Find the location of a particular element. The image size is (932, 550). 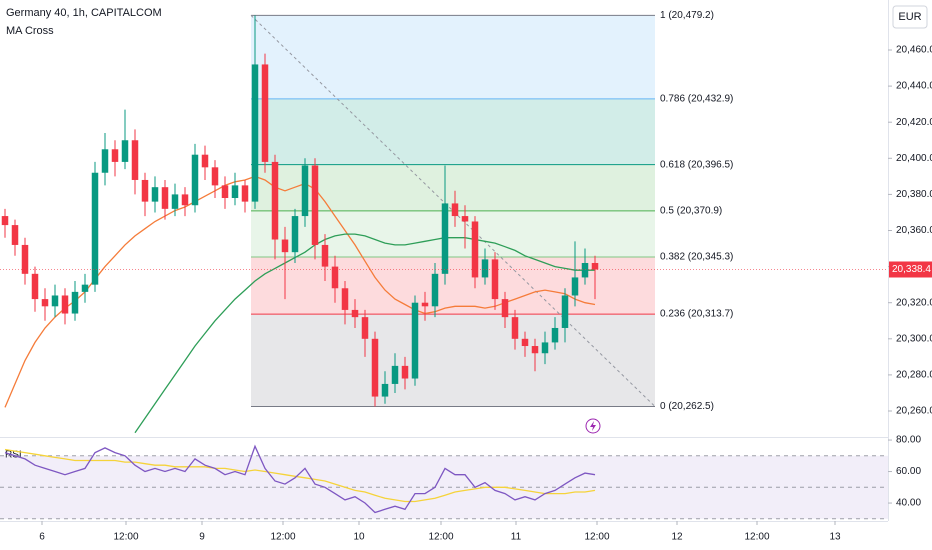

x-tick-label: 9 is located at coordinates (202, 537).